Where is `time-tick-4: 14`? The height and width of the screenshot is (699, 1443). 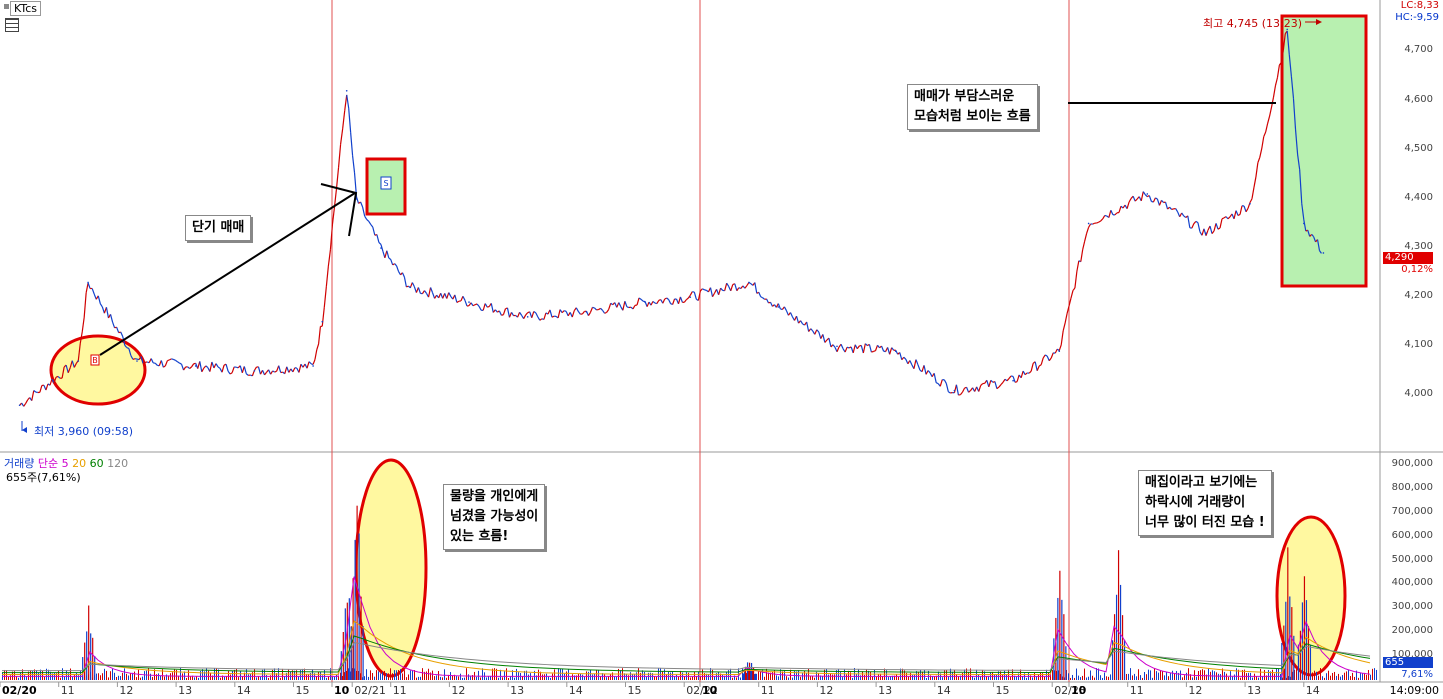
time-tick-4: 14 is located at coordinates (243, 690).